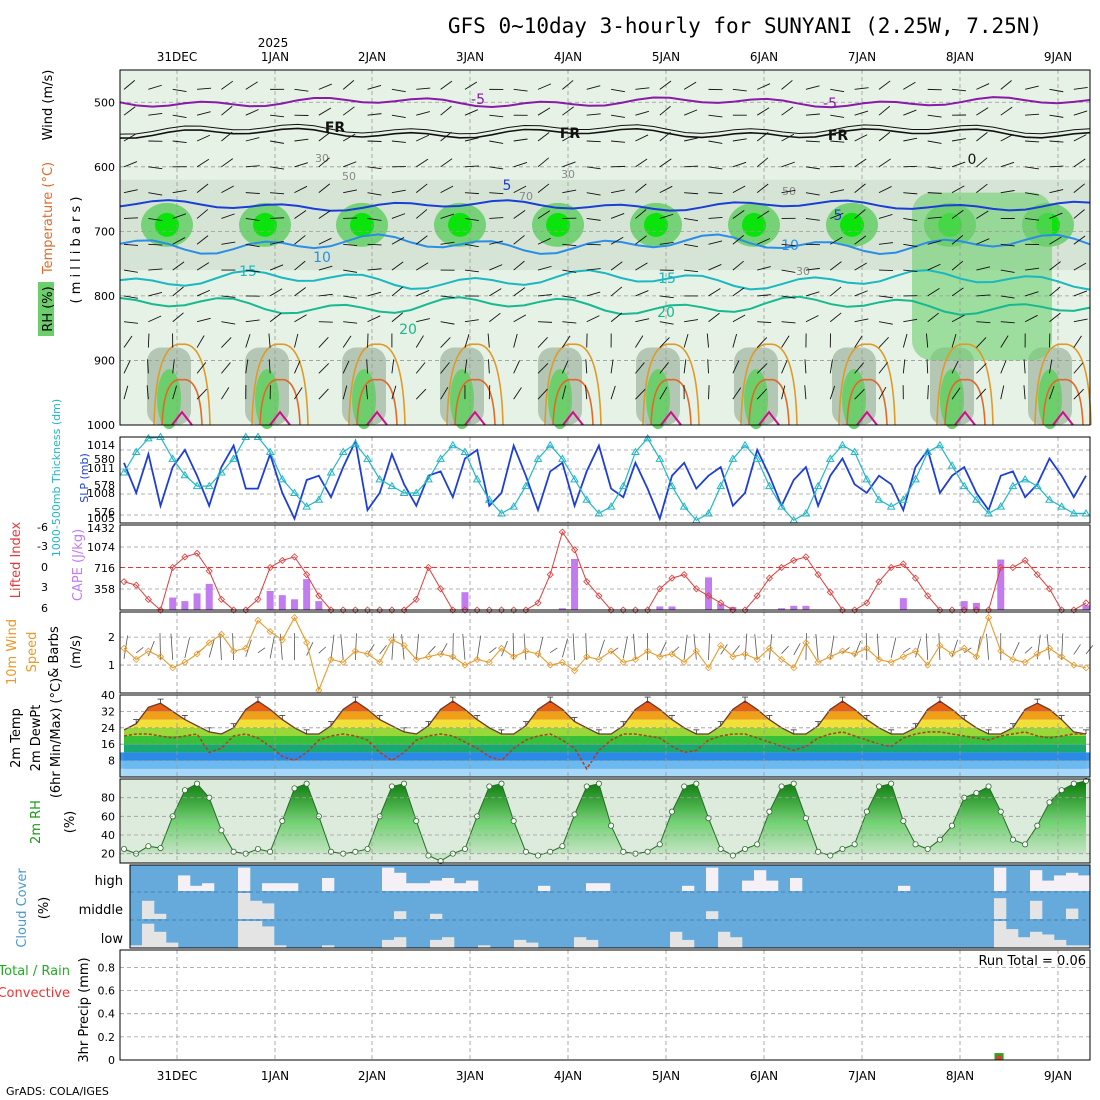 This screenshot has width=1100, height=1100. I want to click on temp-tick: 24, so click(108, 728).